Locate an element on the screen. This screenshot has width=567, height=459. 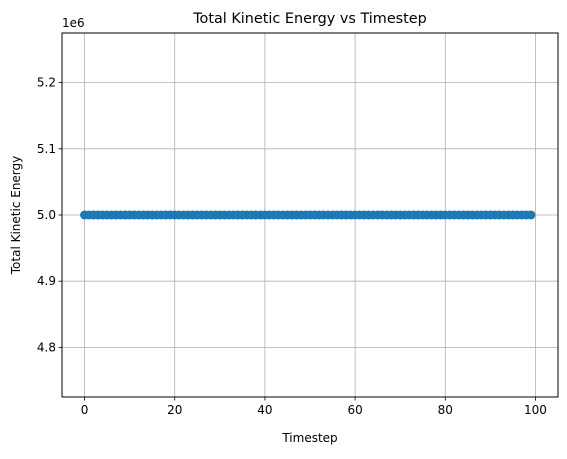
y-axis-ticks: 4.8 4.9 5.0 5.1 5.2 is located at coordinates (49, 215).